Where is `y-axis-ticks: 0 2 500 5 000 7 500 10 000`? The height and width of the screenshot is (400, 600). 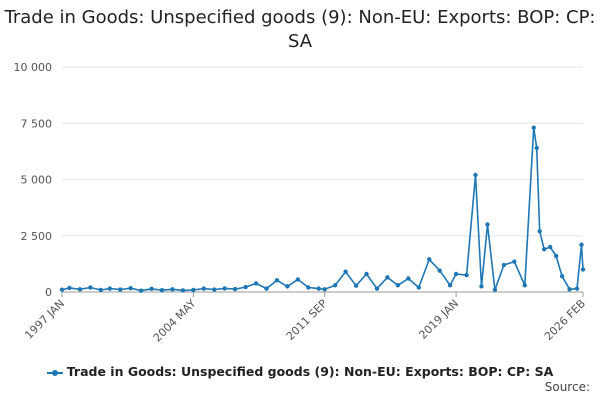 y-axis-ticks: 0 2 500 5 000 7 500 10 000 is located at coordinates (33, 180).